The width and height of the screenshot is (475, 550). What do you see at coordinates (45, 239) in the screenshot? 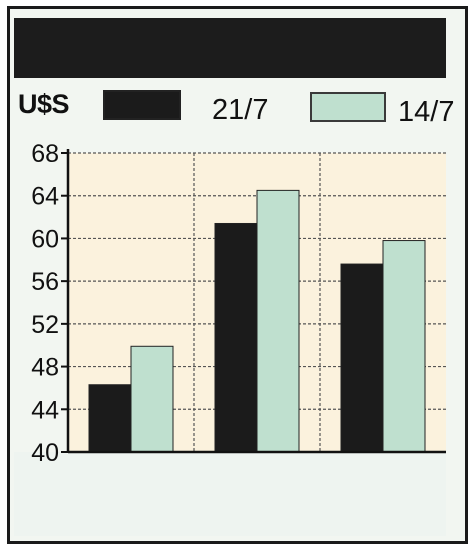
I see `y-tick-label: 60` at bounding box center [45, 239].